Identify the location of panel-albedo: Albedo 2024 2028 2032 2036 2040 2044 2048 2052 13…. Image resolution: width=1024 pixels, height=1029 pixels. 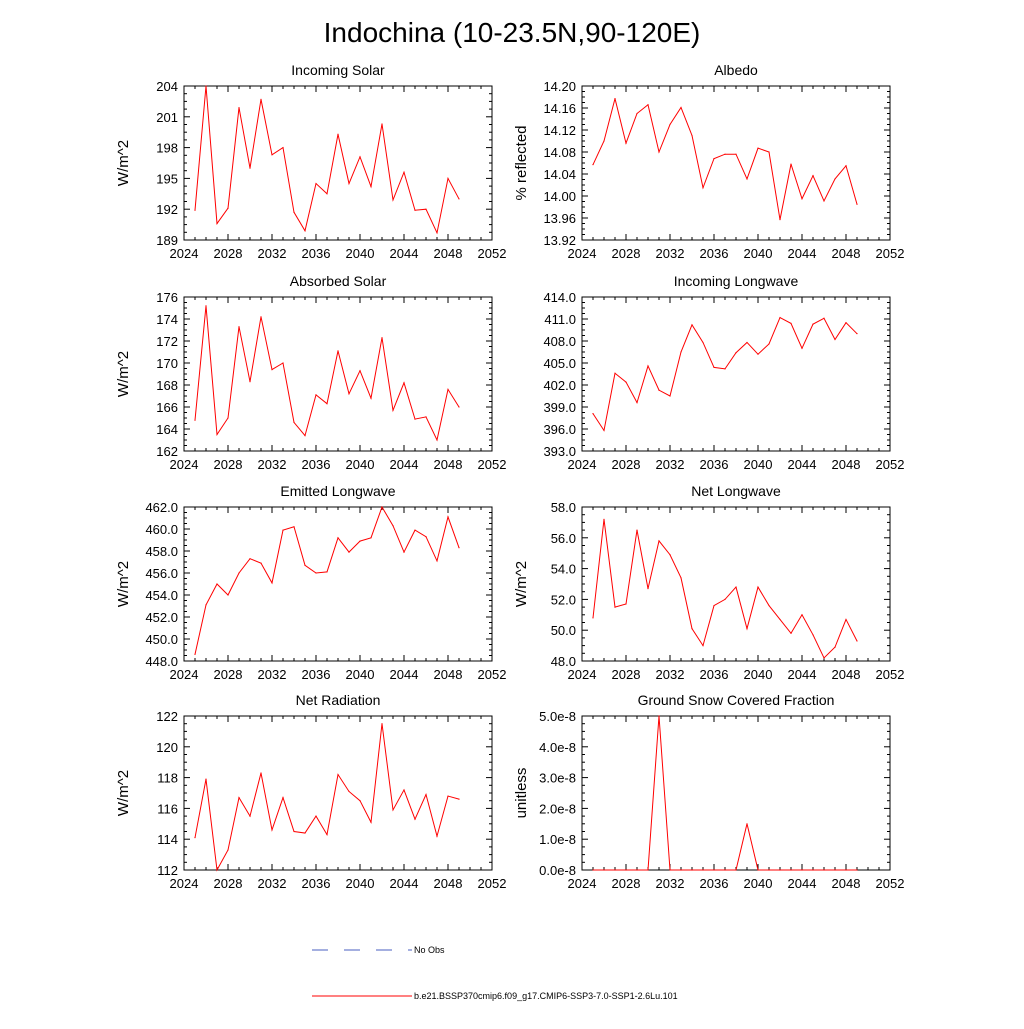
(708, 161).